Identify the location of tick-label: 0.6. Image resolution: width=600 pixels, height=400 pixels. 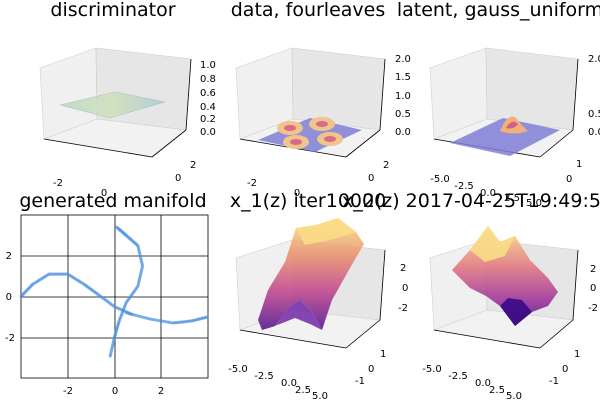
(208, 93).